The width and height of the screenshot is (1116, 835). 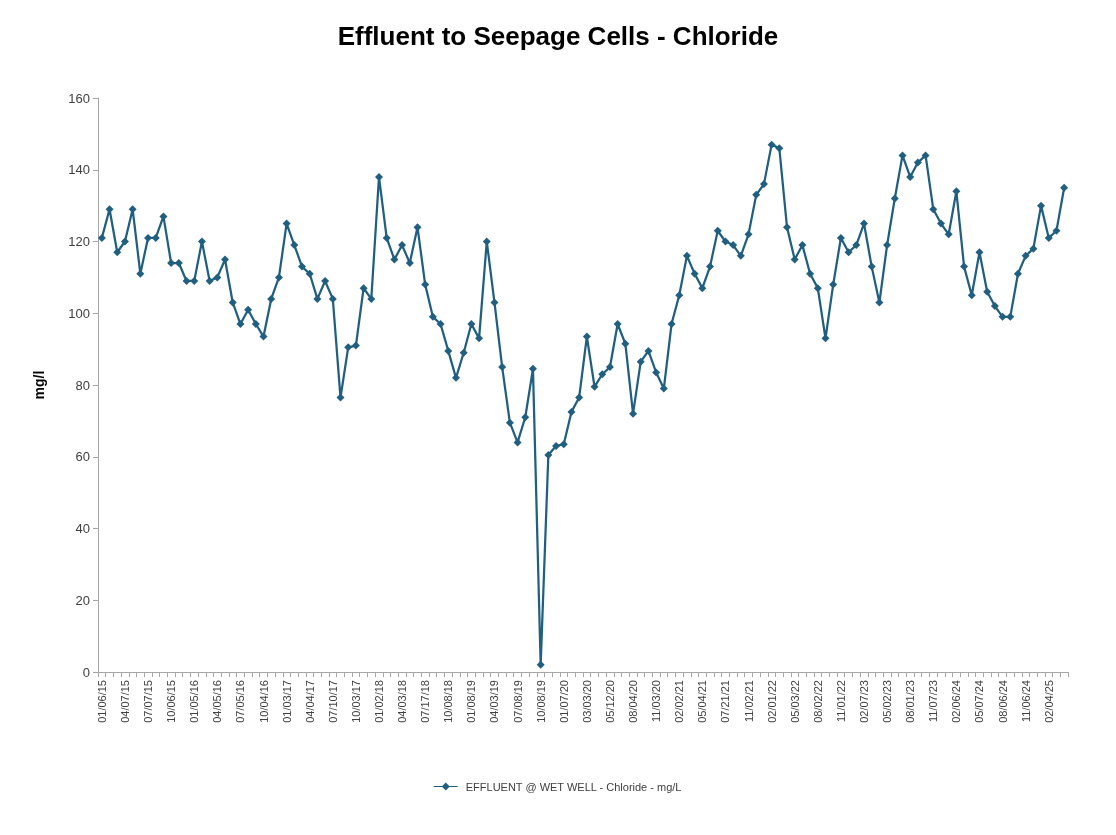 What do you see at coordinates (586, 701) in the screenshot?
I see `x-tick-label: 03/03/20` at bounding box center [586, 701].